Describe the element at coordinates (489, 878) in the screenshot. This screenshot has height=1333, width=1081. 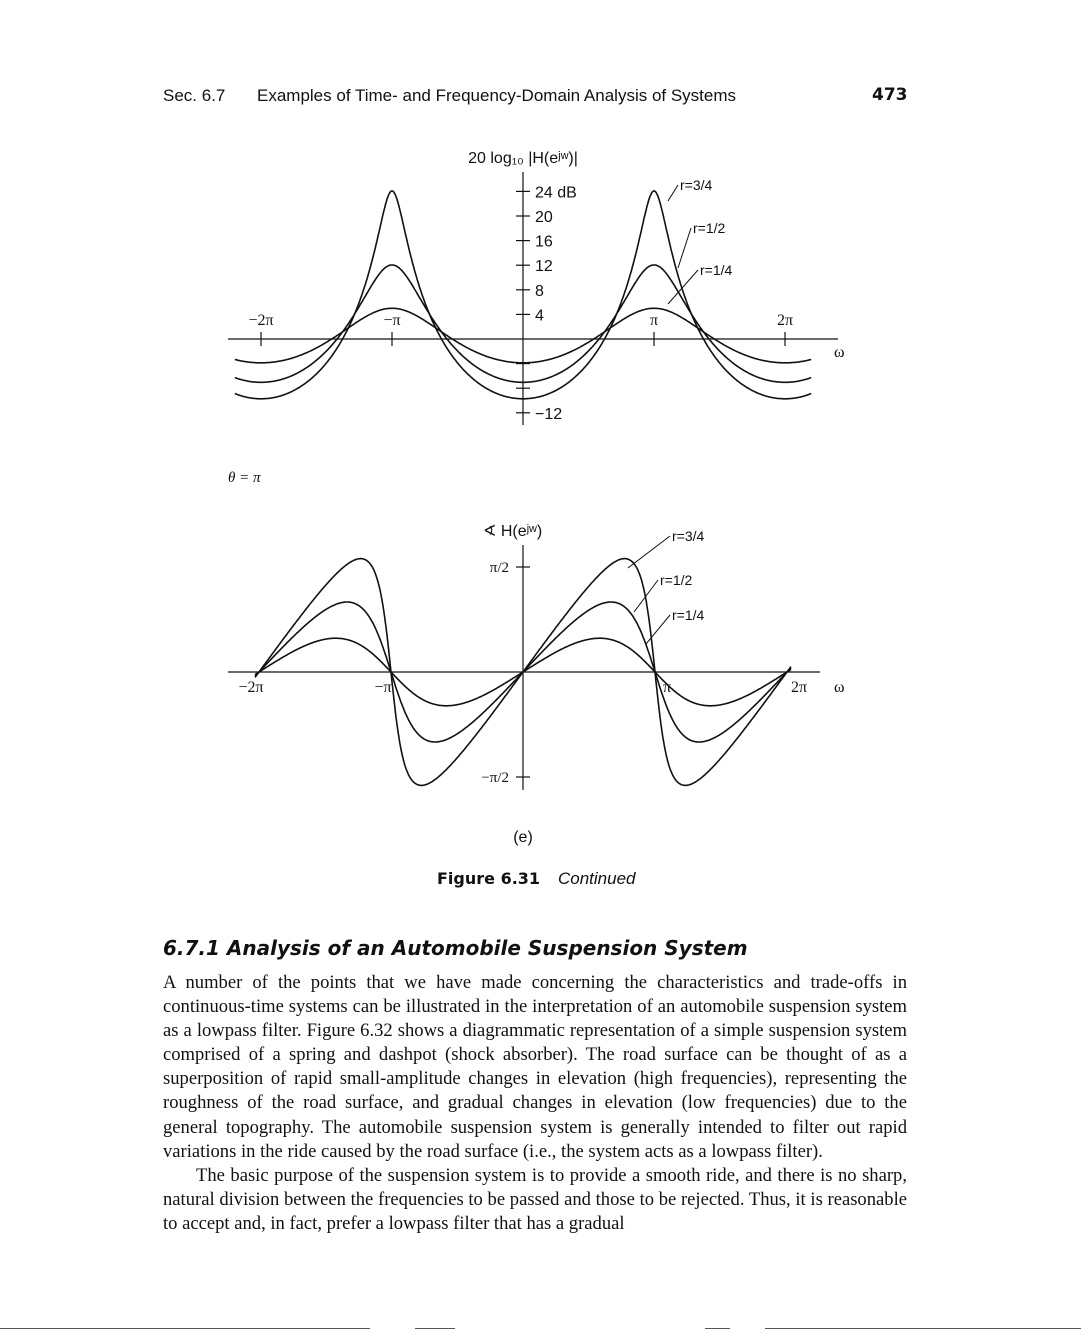
I see `figure-caption-label: Figure 6.31` at that location.